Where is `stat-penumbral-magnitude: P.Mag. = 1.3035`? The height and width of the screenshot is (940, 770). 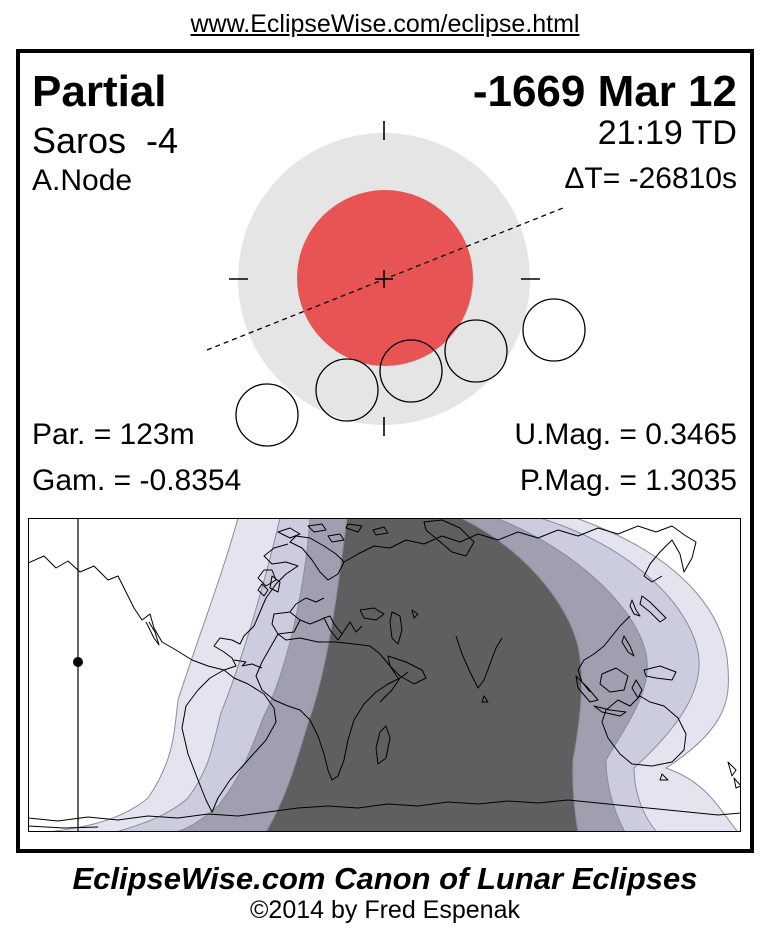
stat-penumbral-magnitude: P.Mag. = 1.3035 is located at coordinates (628, 480).